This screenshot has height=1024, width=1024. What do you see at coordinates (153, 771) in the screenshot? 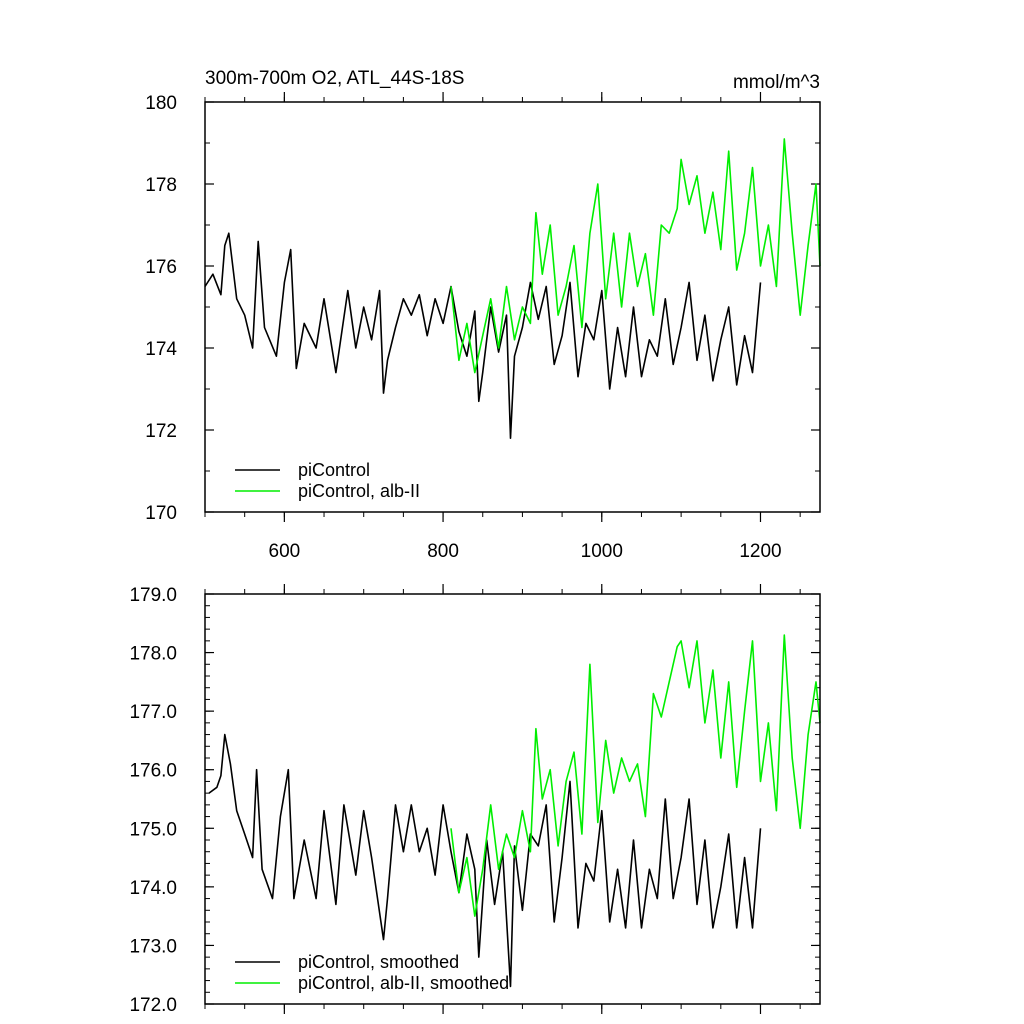
I see `y-tick-label: 176.0` at bounding box center [153, 771].